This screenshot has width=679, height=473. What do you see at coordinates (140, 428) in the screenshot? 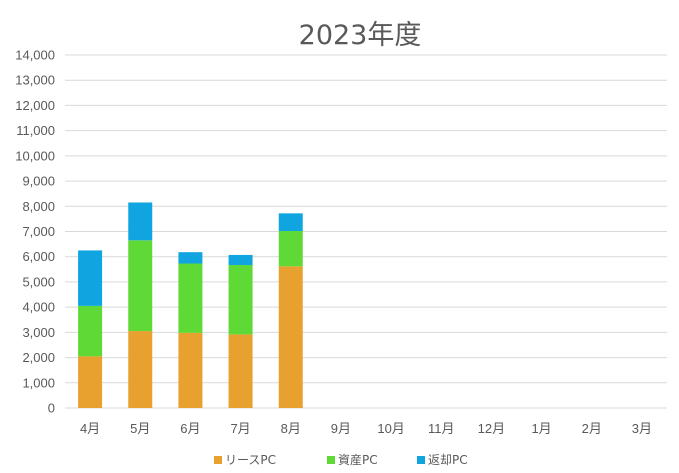
I see `x-tick-label: 5月` at bounding box center [140, 428].